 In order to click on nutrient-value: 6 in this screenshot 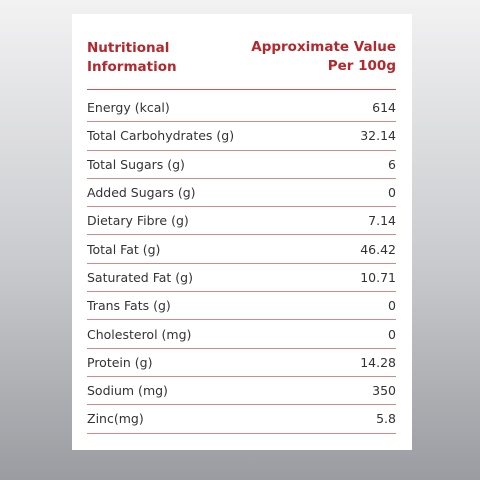, I will do `click(392, 164)`.